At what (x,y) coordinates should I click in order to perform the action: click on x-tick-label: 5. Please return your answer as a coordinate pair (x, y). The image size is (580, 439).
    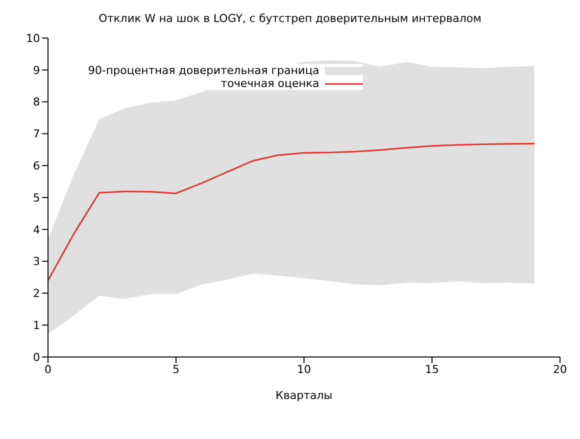
    Looking at the image, I should click on (176, 369).